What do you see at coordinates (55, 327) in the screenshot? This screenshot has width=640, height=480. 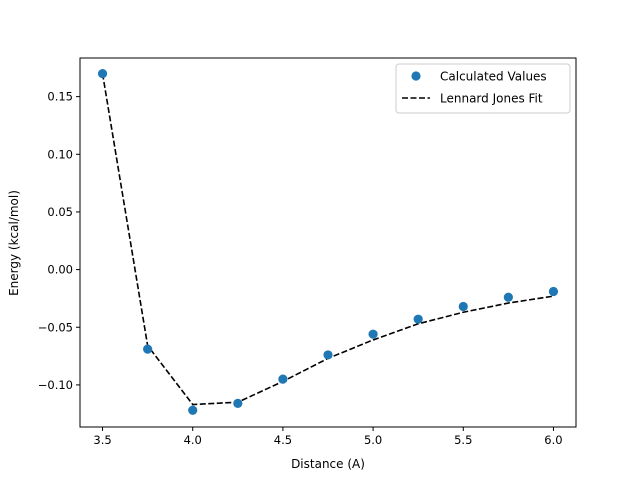 I see `y-tick-label: −0.05` at bounding box center [55, 327].